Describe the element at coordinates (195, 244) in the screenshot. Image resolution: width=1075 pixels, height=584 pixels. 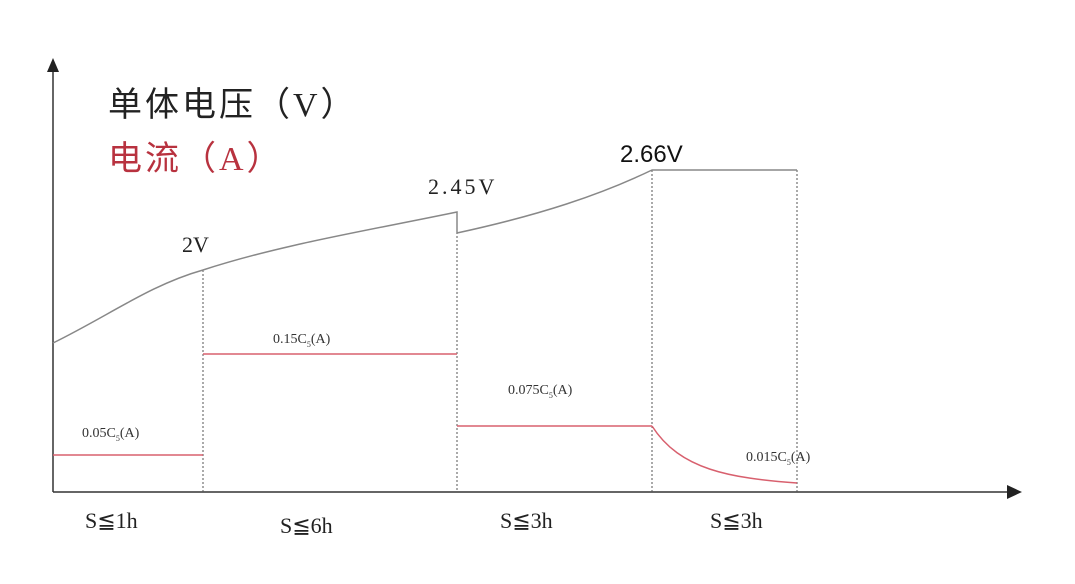
I see `voltage-label: 2V` at that location.